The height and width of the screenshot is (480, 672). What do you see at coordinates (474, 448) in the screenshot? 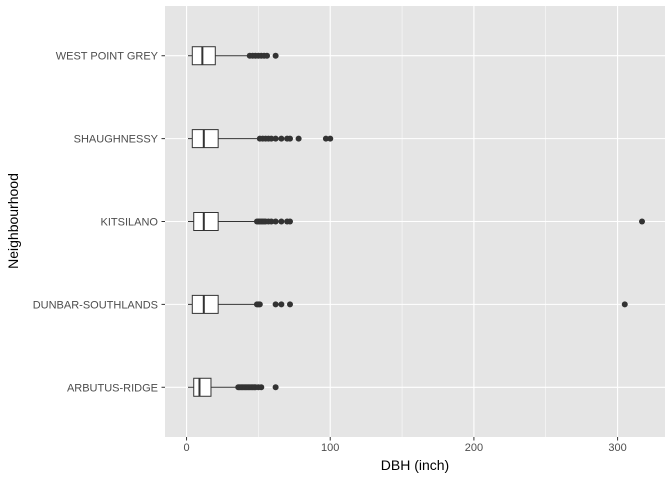
I see `x-tick-label: 200` at bounding box center [474, 448].